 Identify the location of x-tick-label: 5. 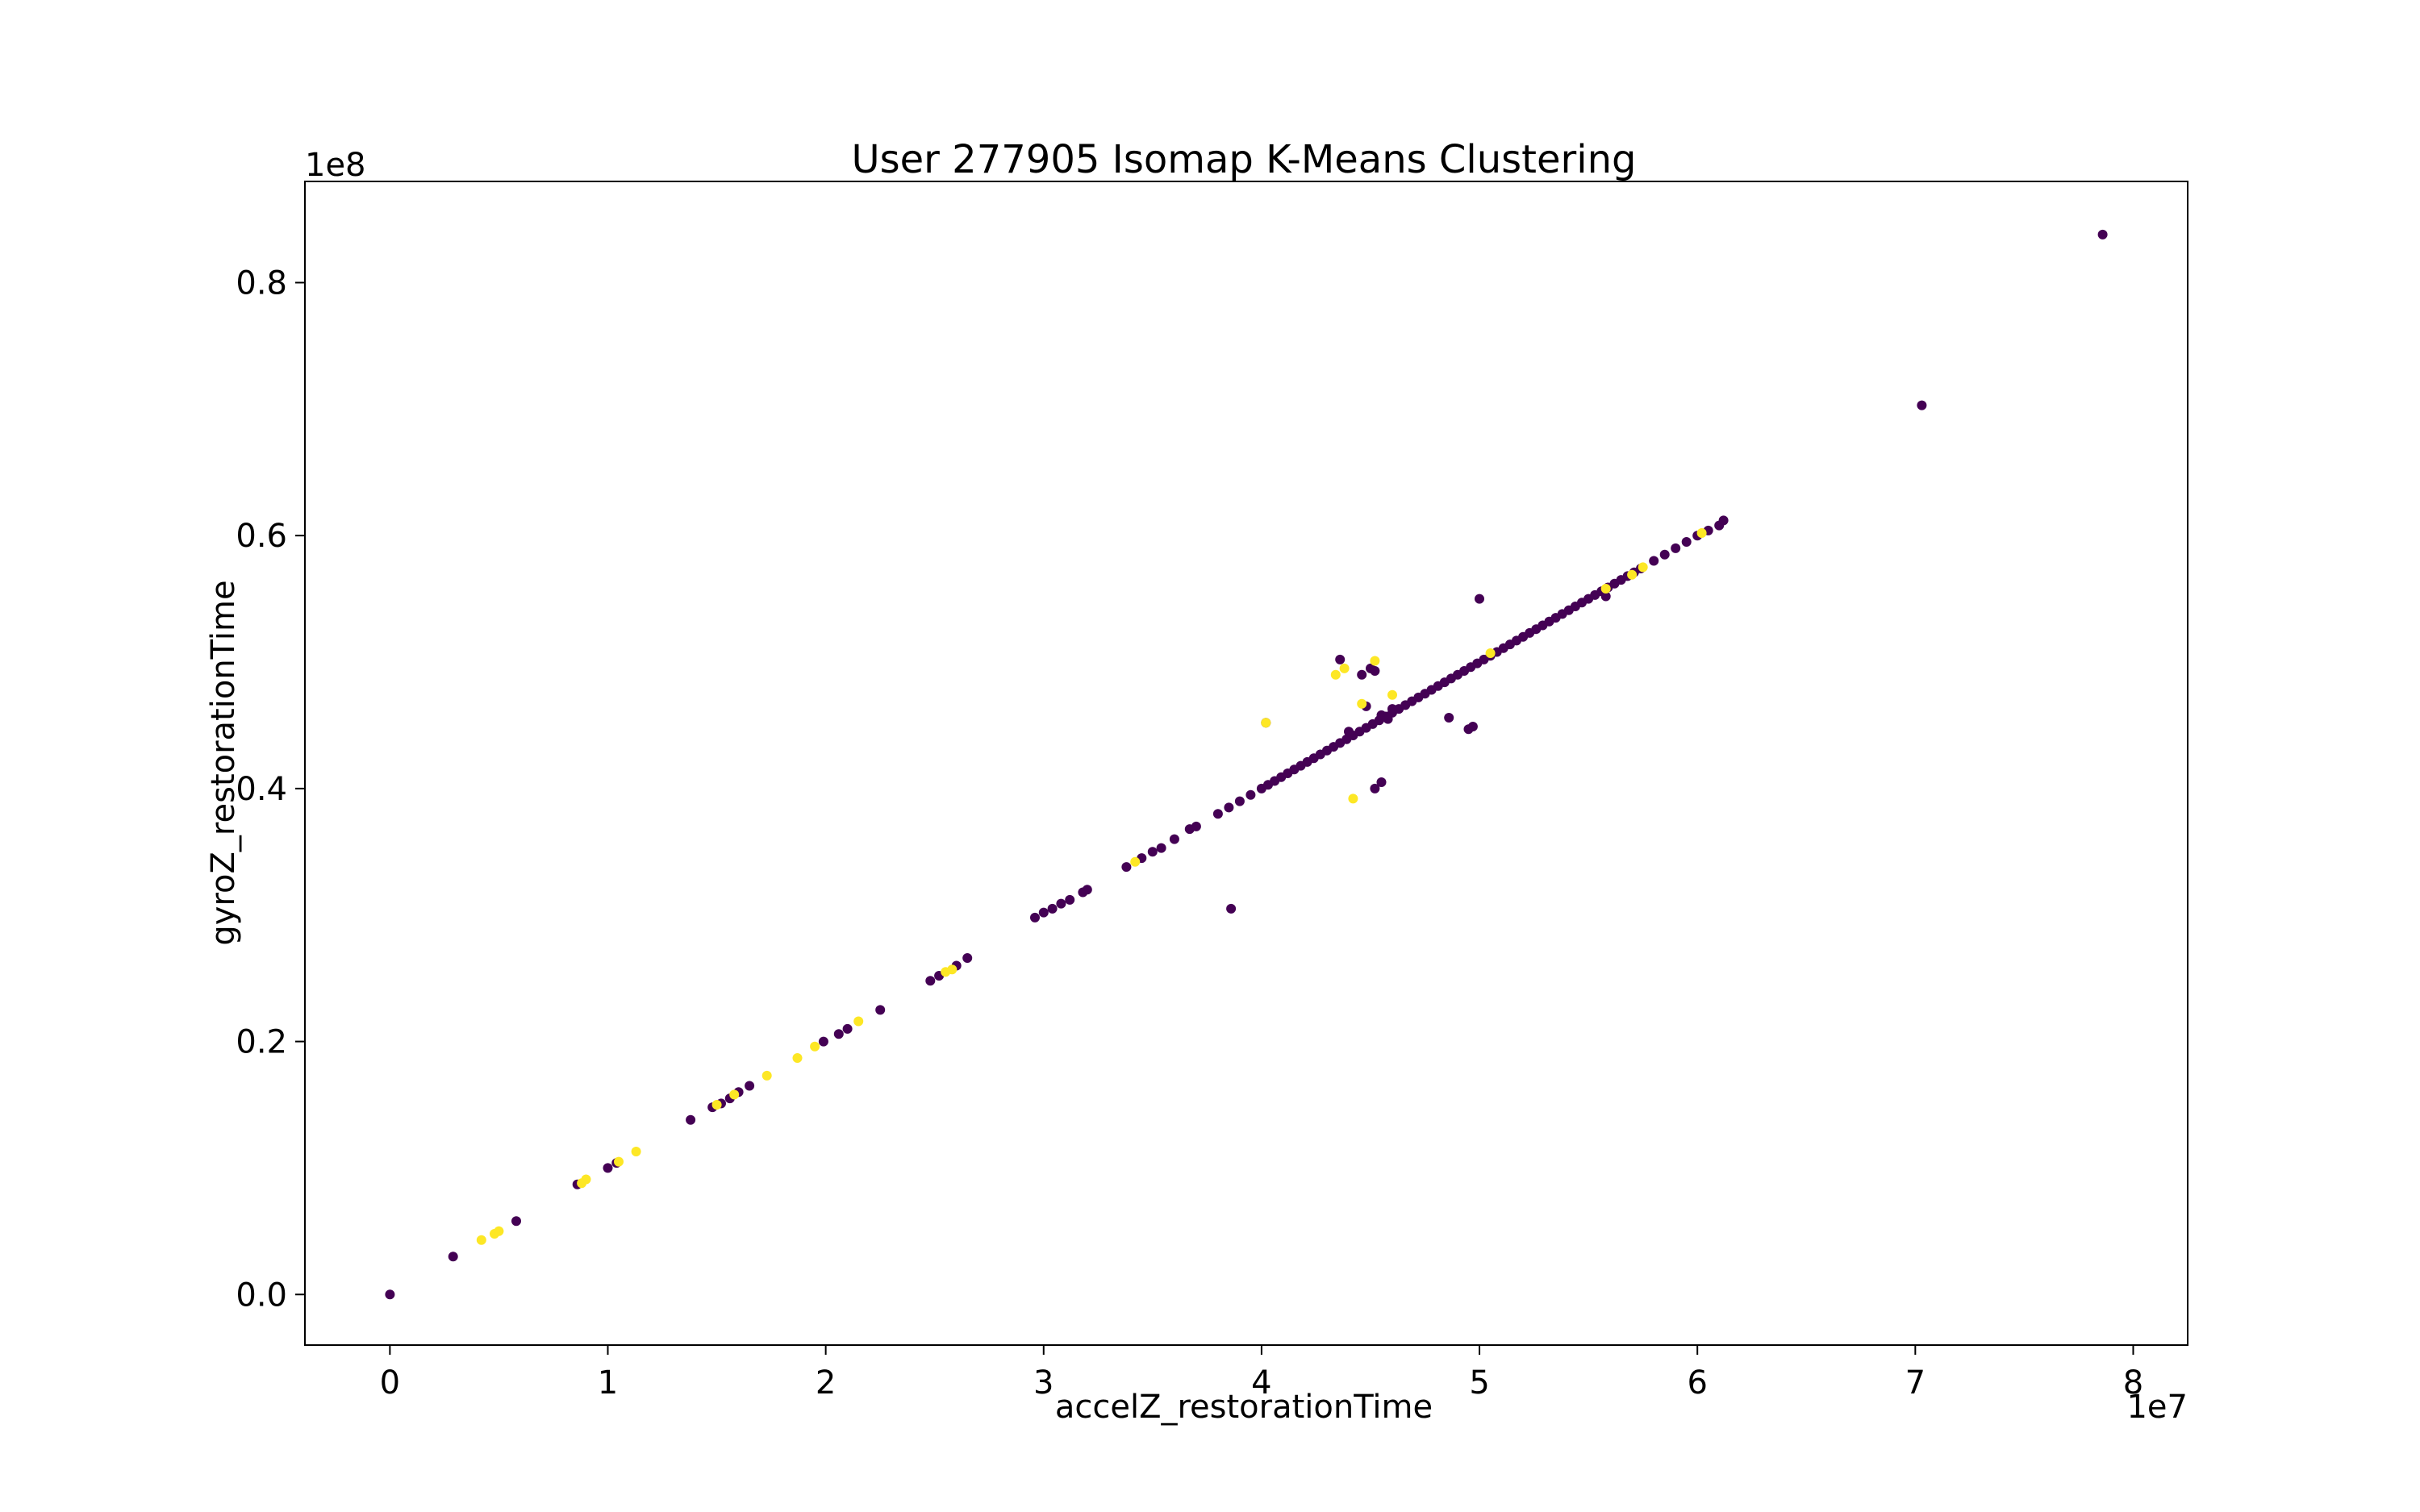
(1479, 1383).